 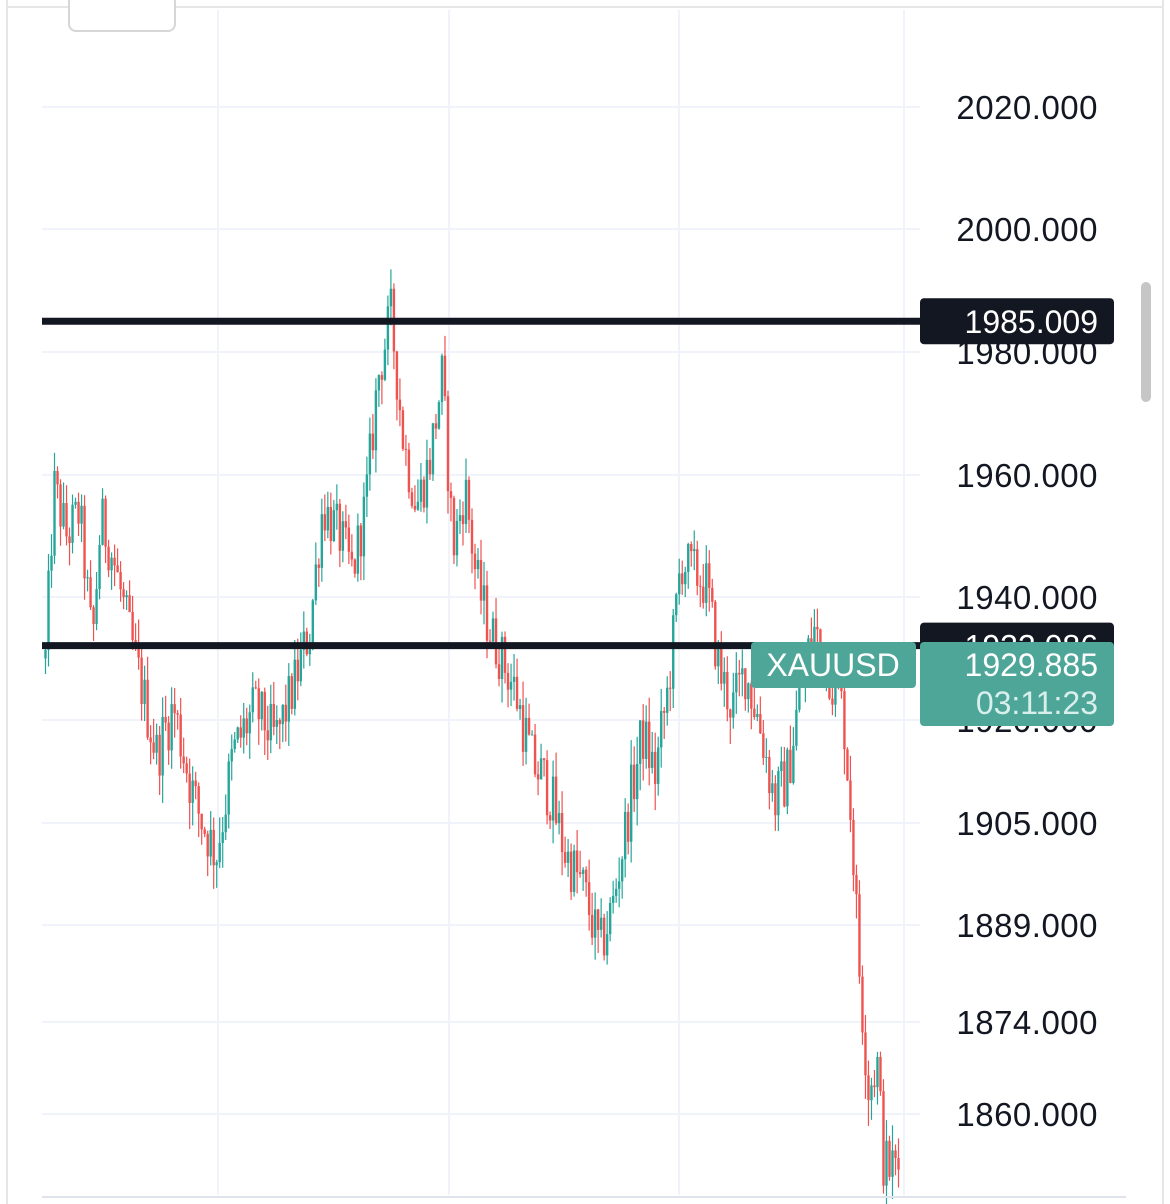 I want to click on scrollbar-thumb, so click(x=1146, y=342).